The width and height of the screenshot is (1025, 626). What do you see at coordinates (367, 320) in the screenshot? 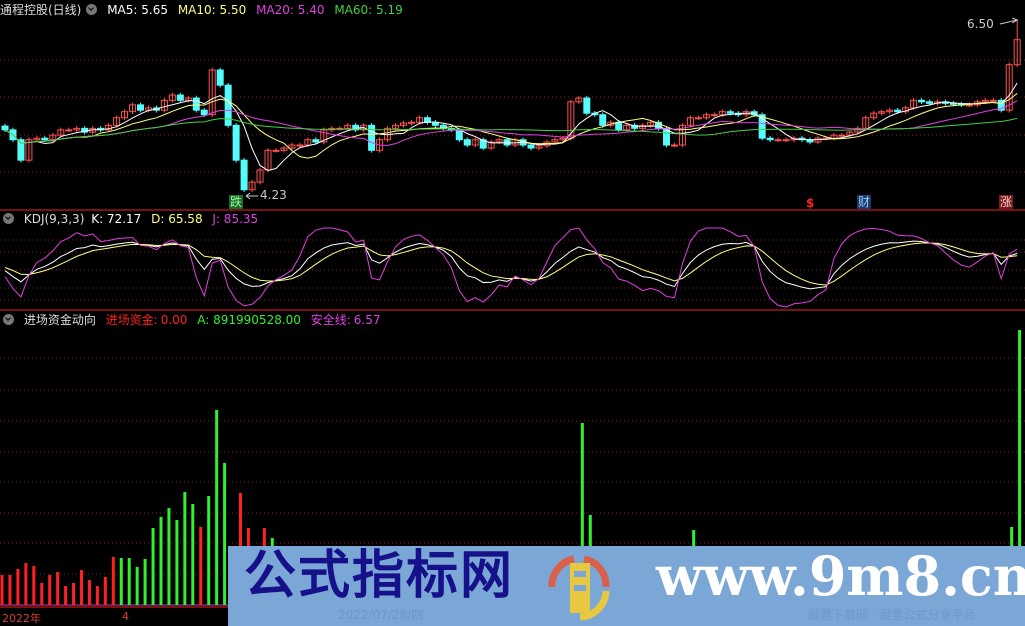
I see `safe-value: 6.57` at bounding box center [367, 320].